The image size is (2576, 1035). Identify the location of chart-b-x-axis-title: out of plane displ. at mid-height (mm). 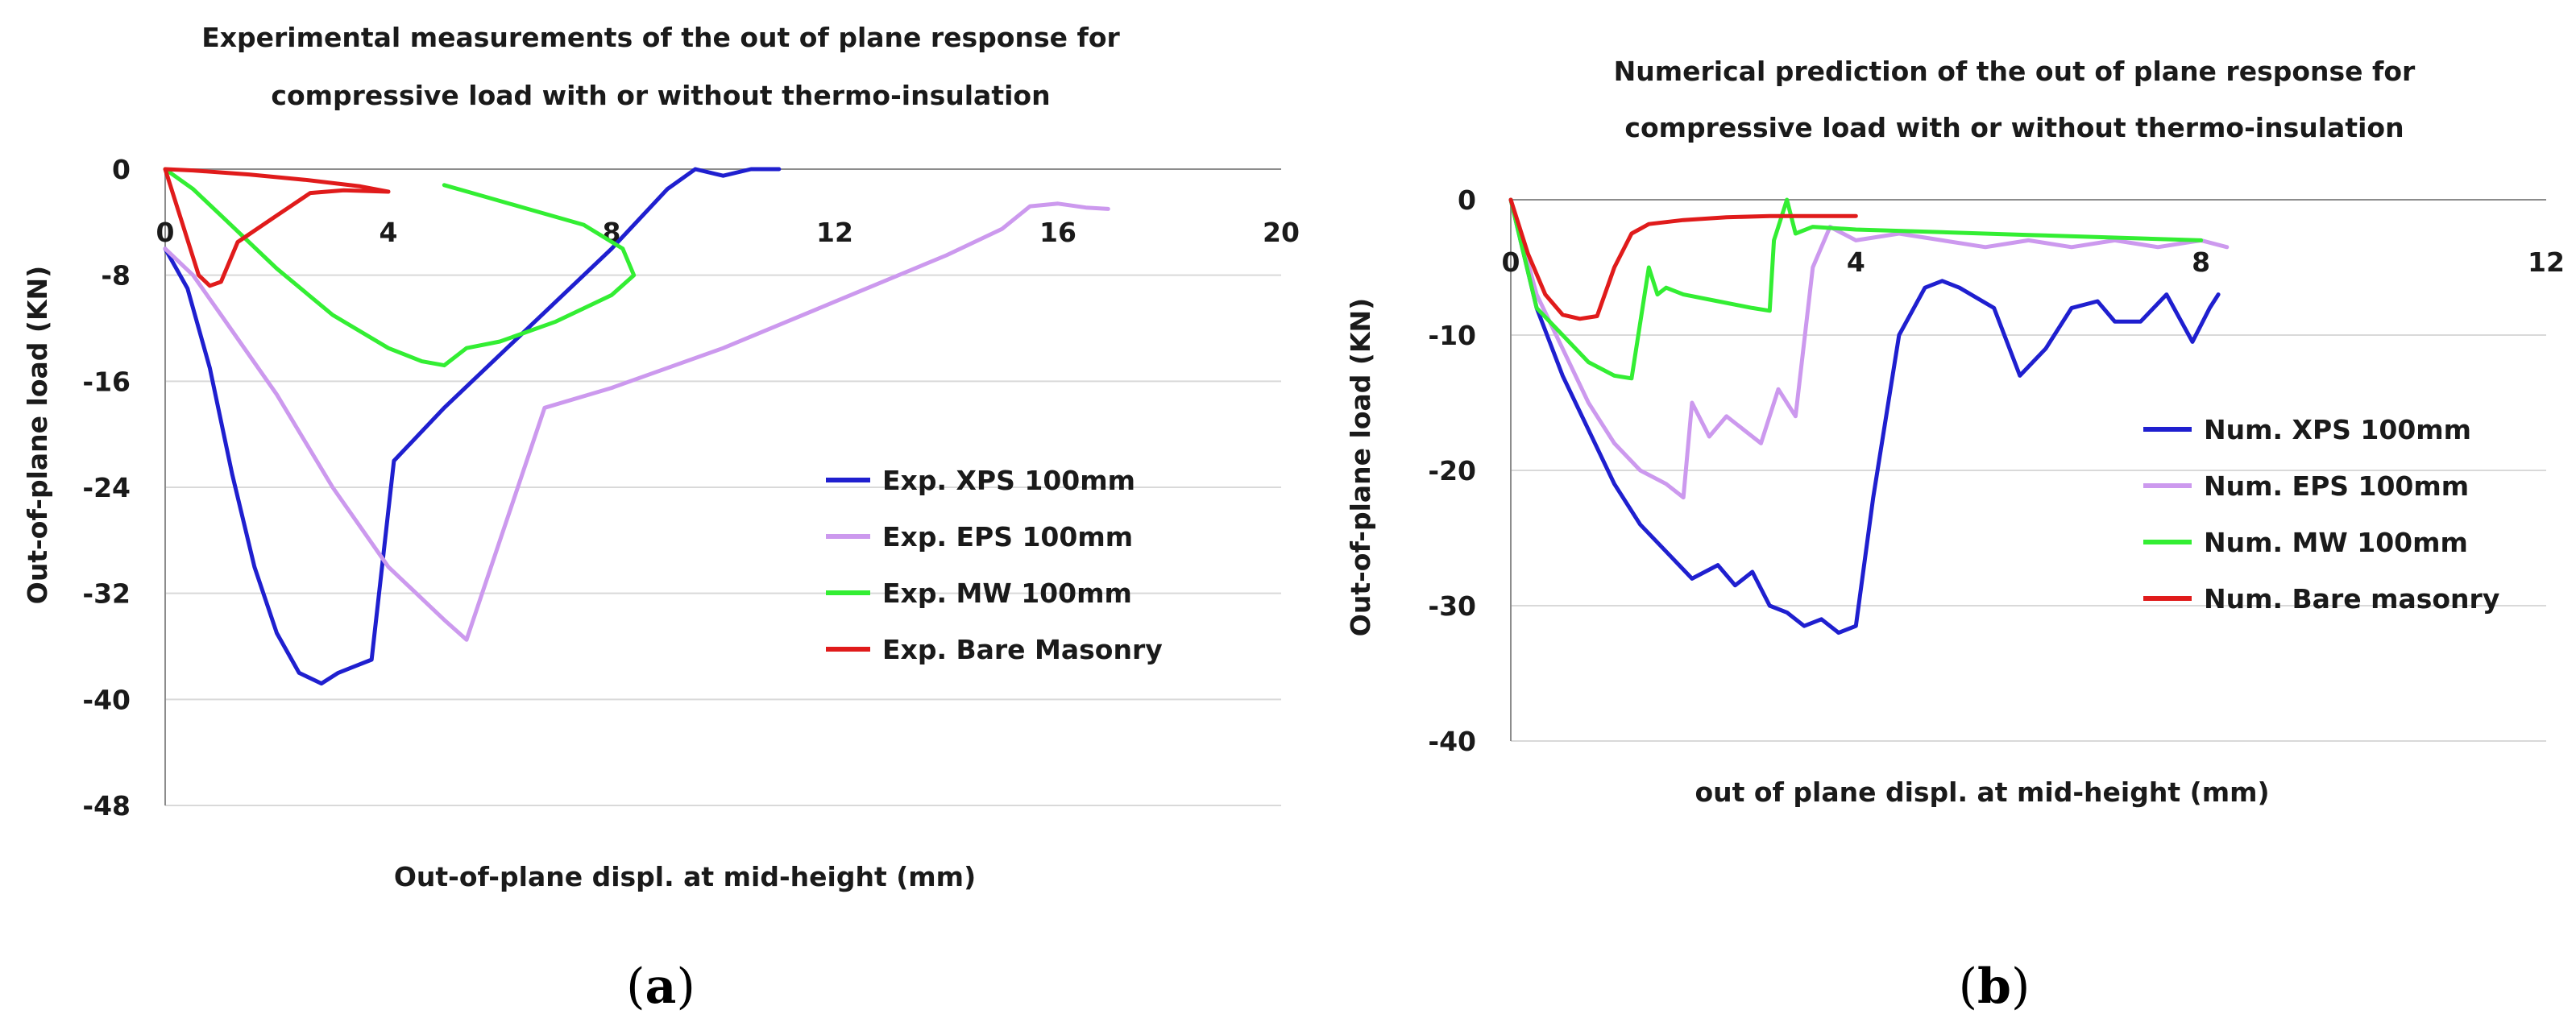
(1982, 792).